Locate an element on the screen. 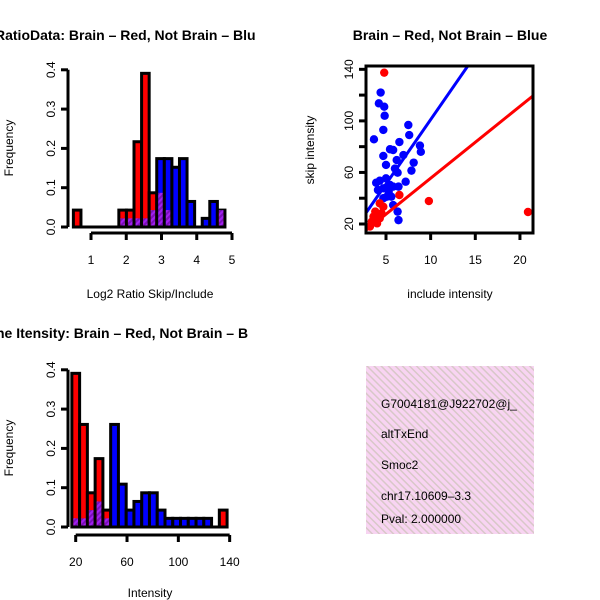 The height and width of the screenshot is (600, 600). x-tick-label: 3 is located at coordinates (161, 260).